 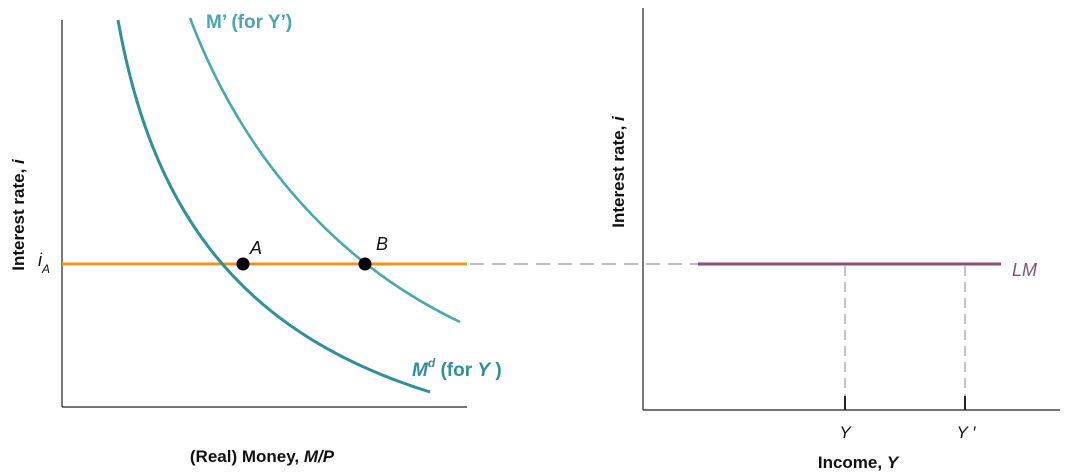 What do you see at coordinates (365, 264) in the screenshot?
I see `point-b-dot` at bounding box center [365, 264].